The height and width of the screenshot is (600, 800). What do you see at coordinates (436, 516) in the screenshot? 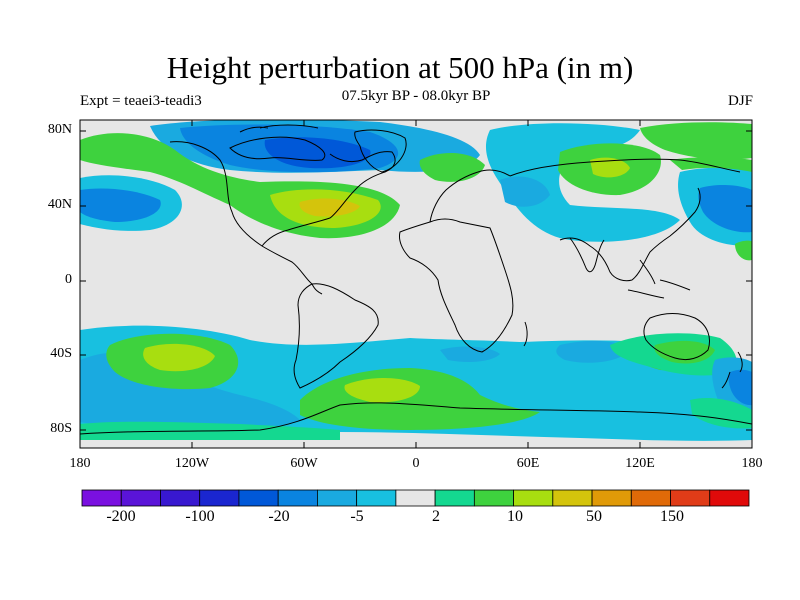
I see `colorbar-label: 2` at bounding box center [436, 516].